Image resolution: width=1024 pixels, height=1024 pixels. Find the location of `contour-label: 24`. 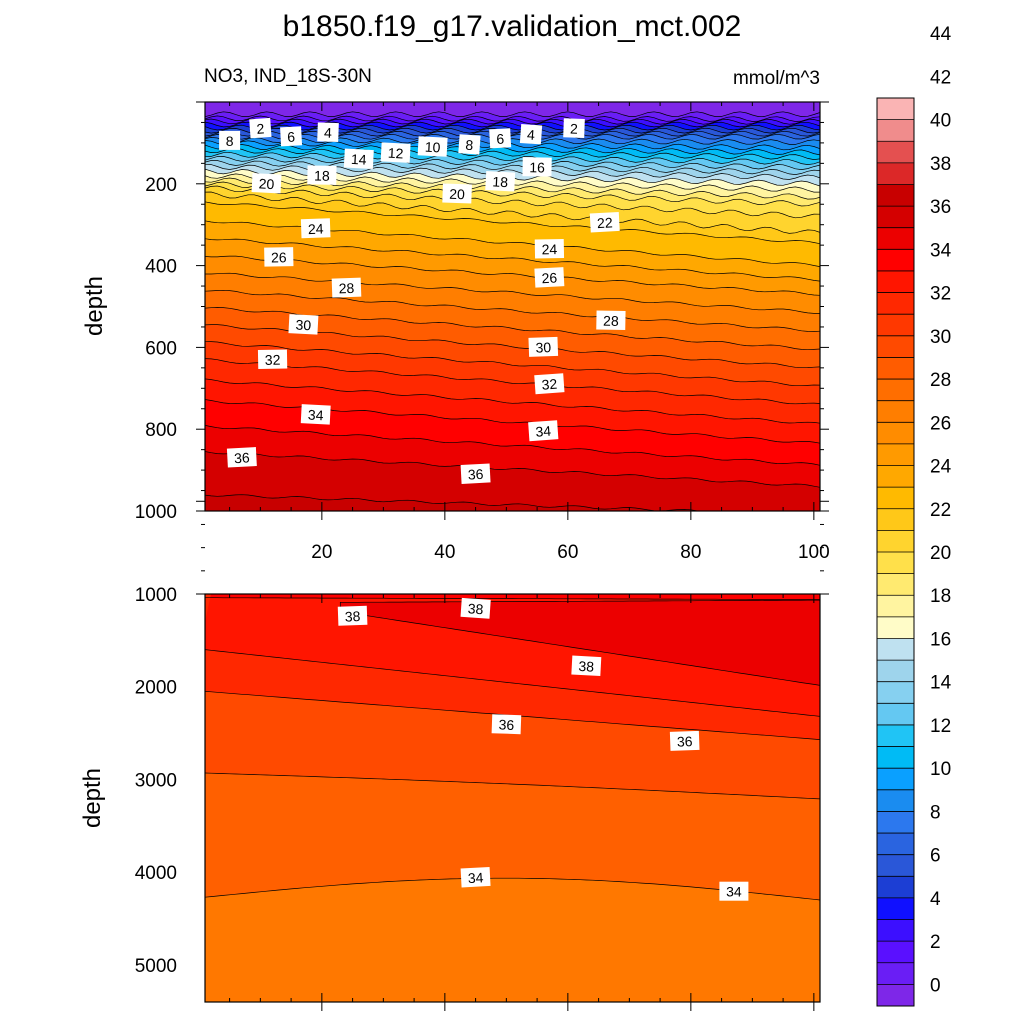

contour-label: 24 is located at coordinates (315, 228).